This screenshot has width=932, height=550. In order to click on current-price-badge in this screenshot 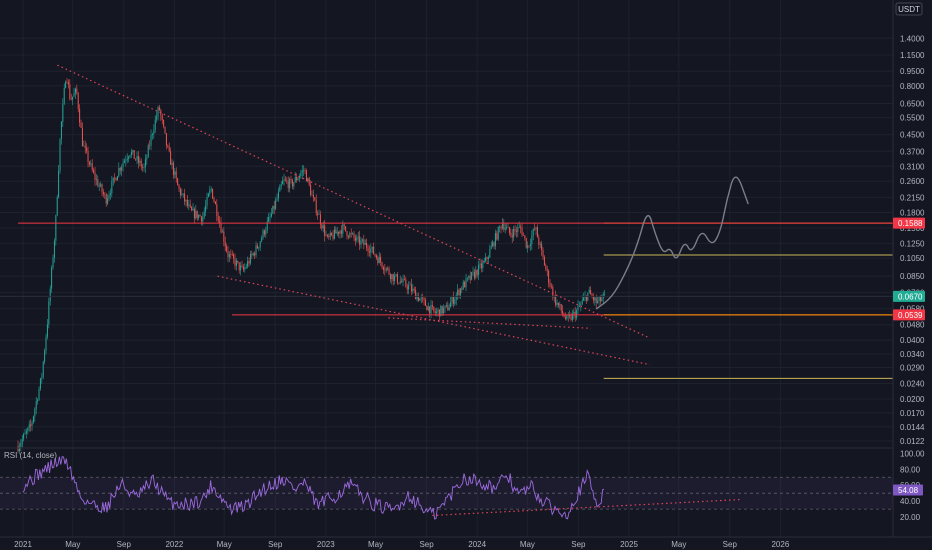, I will do `click(909, 296)`.